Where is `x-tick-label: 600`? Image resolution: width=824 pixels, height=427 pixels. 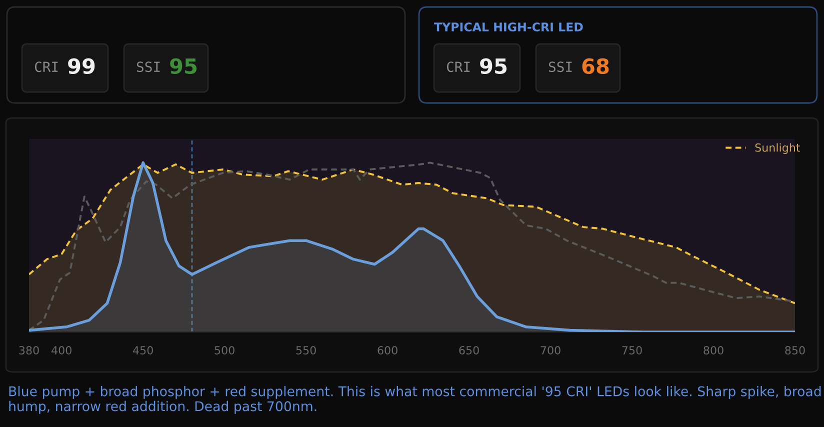 x-tick-label: 600 is located at coordinates (388, 350).